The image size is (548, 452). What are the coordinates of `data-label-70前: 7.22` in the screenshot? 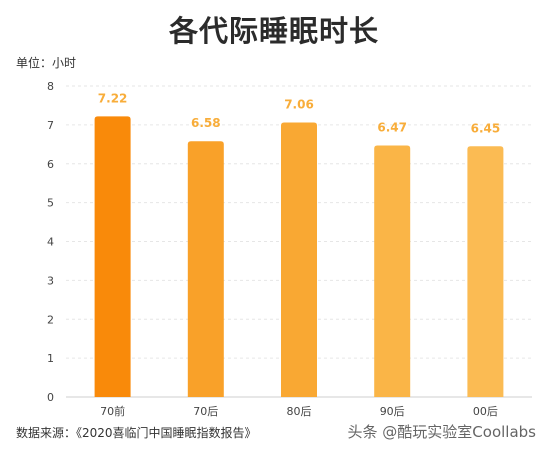 It's located at (113, 98).